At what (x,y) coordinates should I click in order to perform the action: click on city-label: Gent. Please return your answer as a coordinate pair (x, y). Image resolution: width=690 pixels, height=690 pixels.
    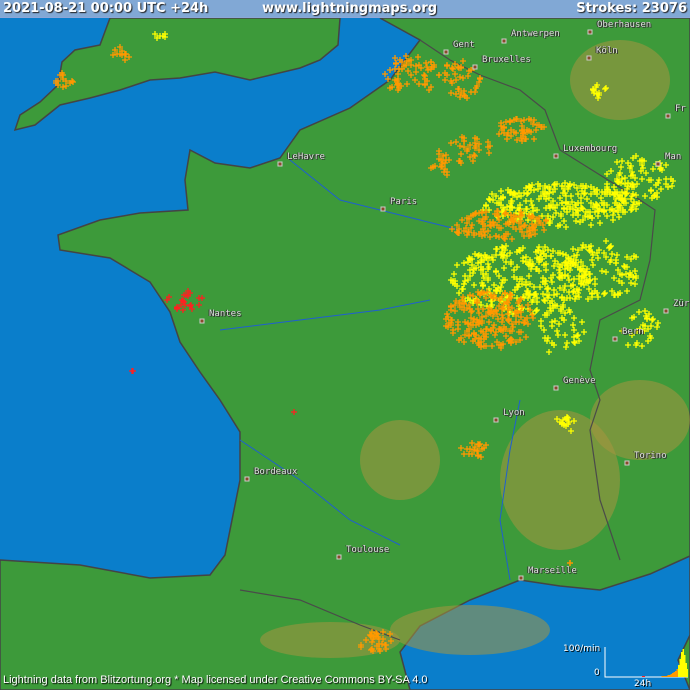
    Looking at the image, I should click on (464, 45).